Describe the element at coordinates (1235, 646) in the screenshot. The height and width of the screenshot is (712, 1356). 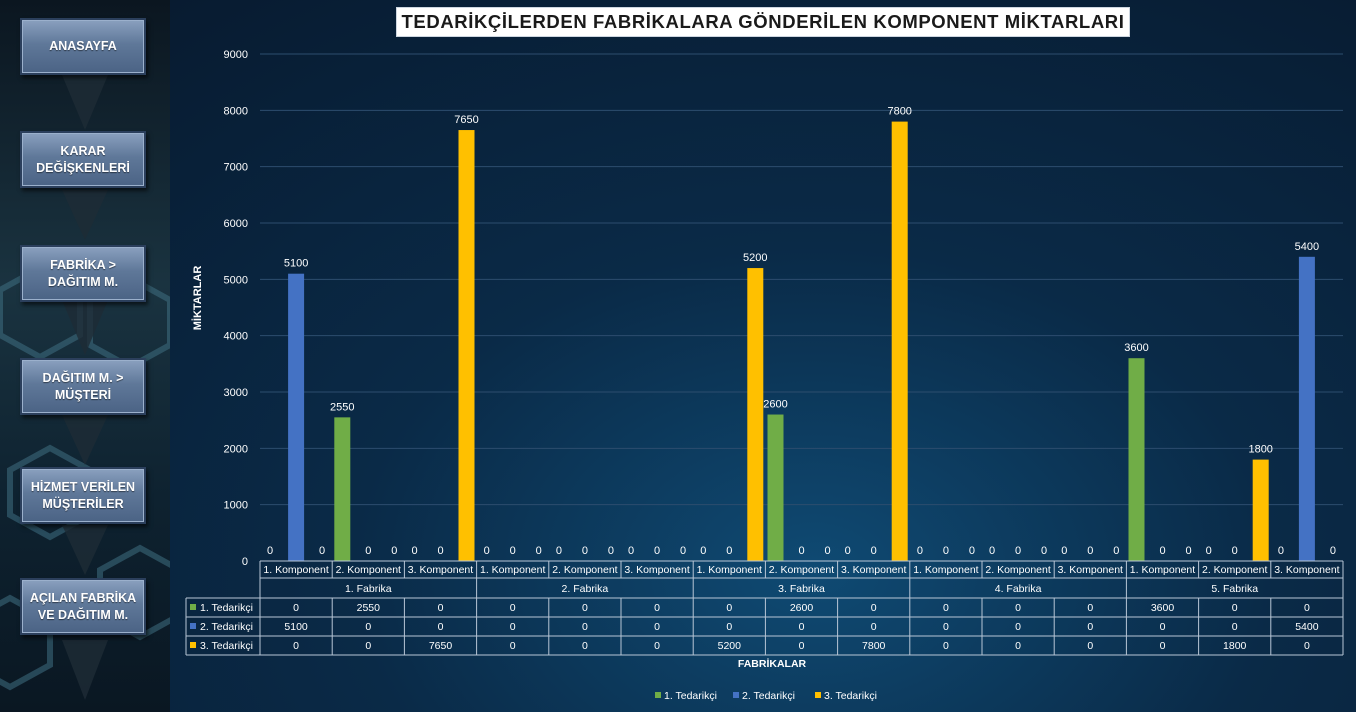
I see `table-cell-value: 1800` at that location.